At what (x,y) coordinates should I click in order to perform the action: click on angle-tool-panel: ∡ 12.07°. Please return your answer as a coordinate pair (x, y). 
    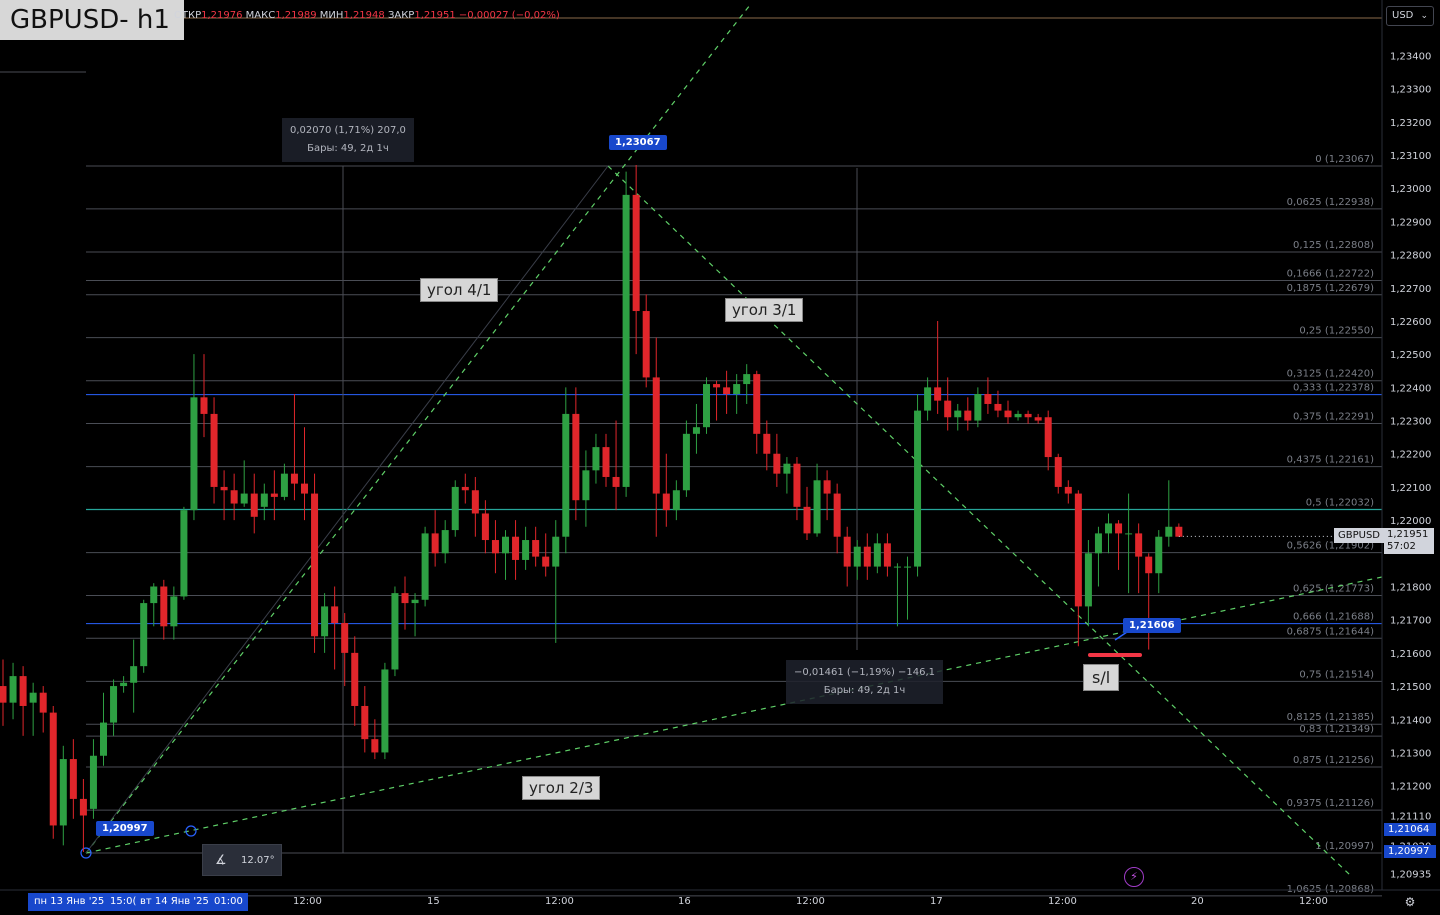
    Looking at the image, I should click on (242, 860).